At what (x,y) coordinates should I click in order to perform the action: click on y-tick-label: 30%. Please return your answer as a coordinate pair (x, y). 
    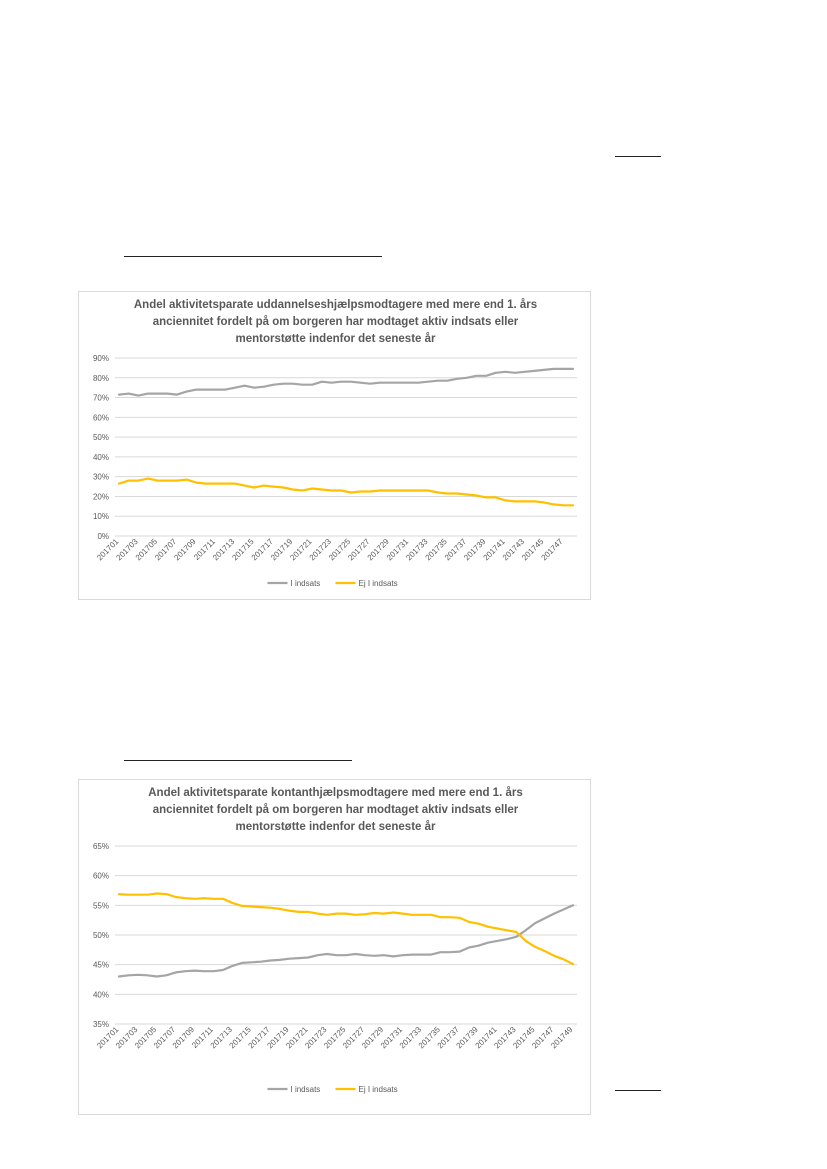
    Looking at the image, I should click on (101, 477).